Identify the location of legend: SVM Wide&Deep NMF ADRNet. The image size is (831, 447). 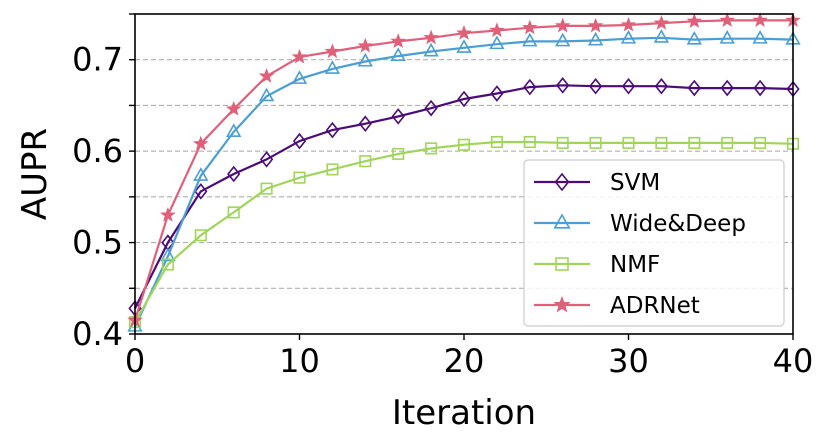
(654, 243).